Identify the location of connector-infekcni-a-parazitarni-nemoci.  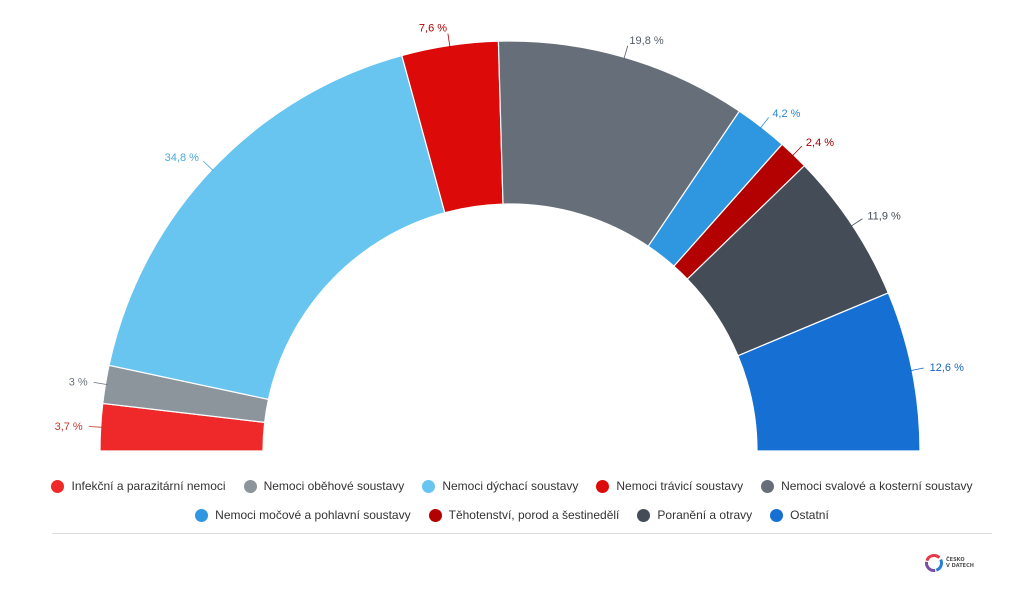
(95, 427).